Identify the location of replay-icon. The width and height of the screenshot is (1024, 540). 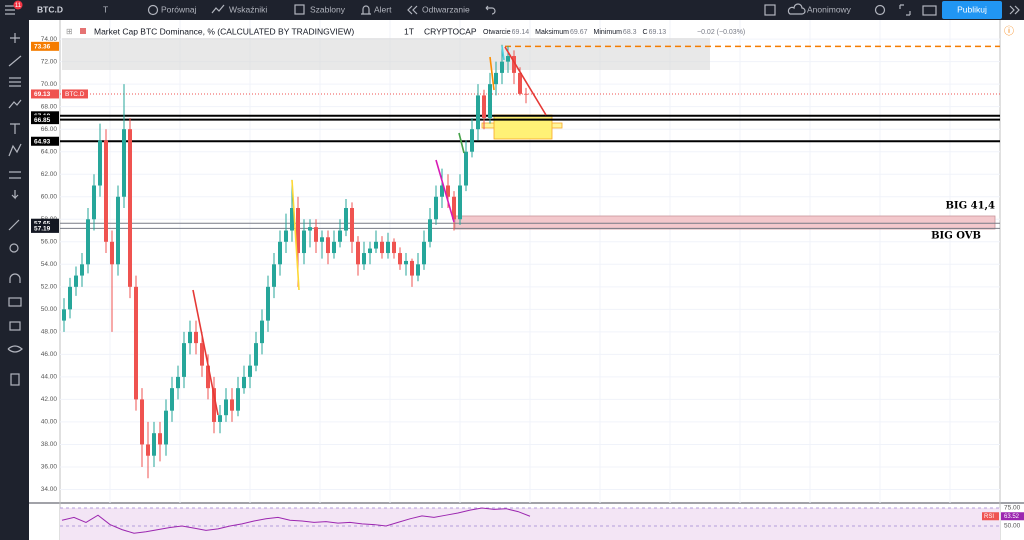
(412, 10).